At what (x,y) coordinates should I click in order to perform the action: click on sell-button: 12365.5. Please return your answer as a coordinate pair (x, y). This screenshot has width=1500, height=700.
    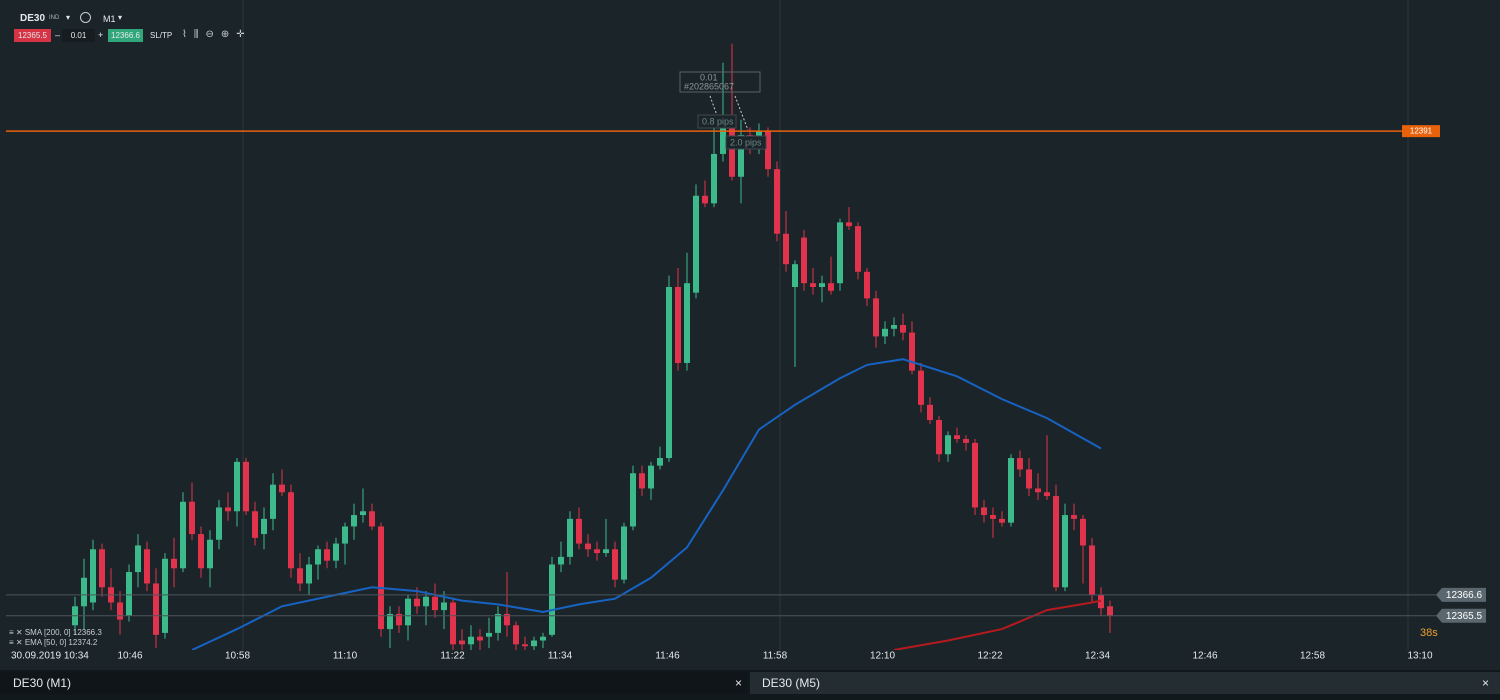
    Looking at the image, I should click on (32, 35).